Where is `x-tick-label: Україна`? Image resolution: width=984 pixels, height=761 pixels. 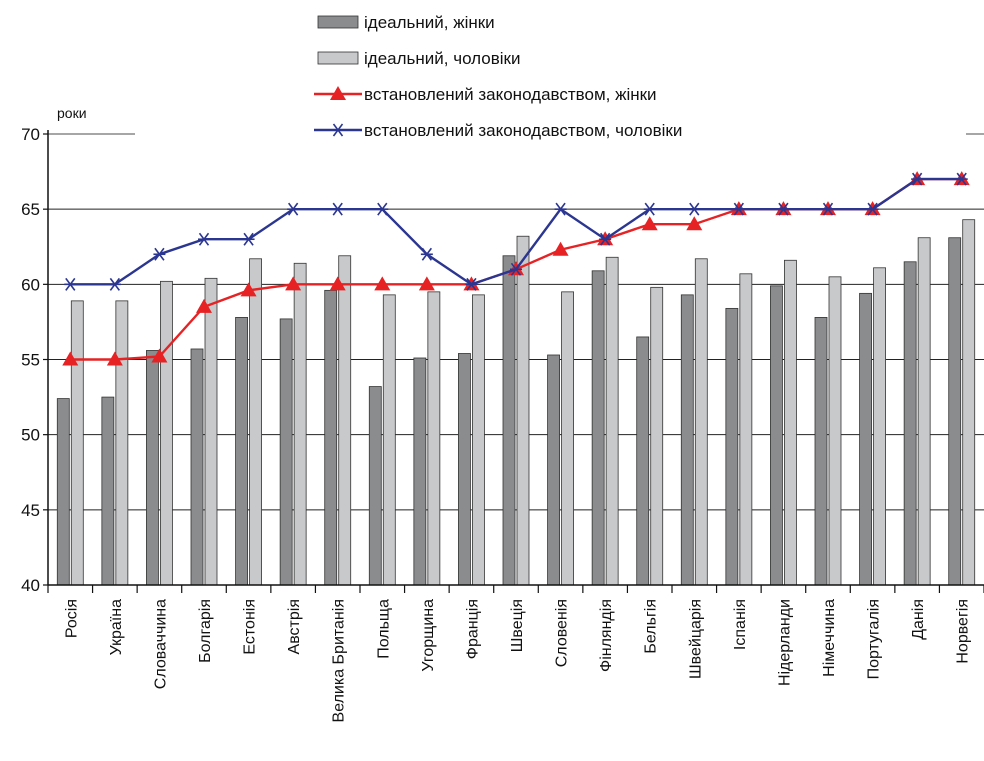
x-tick-label: Україна is located at coordinates (116, 627).